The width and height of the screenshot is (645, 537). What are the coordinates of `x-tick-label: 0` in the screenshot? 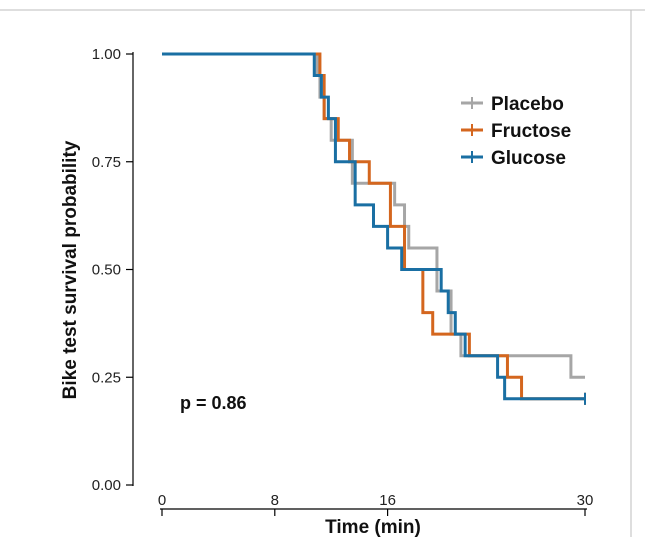 It's located at (162, 500).